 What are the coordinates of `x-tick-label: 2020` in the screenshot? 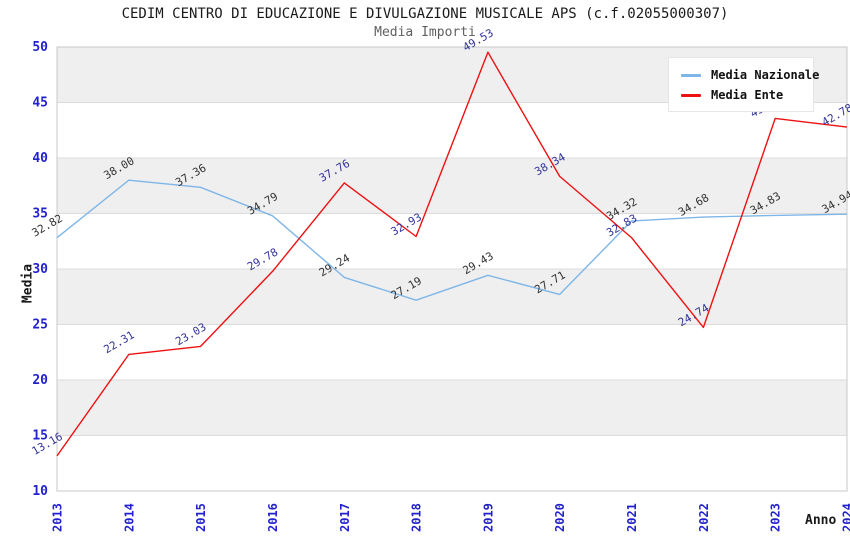 It's located at (560, 517).